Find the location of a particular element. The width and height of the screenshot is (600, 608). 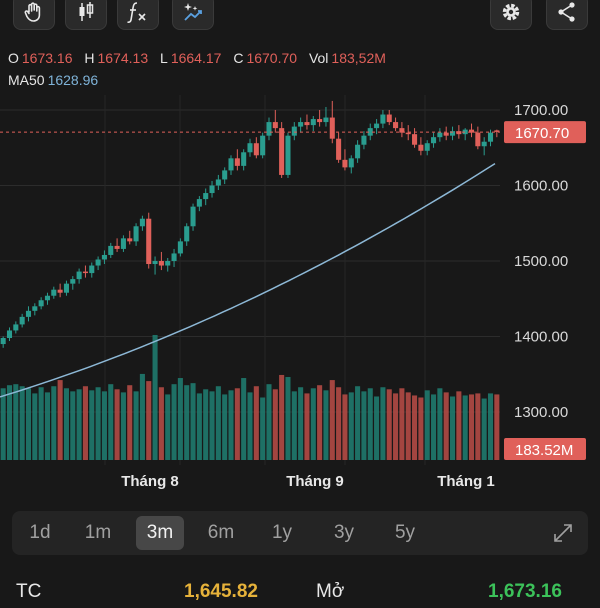

period-3m-button: 3m is located at coordinates (160, 533).